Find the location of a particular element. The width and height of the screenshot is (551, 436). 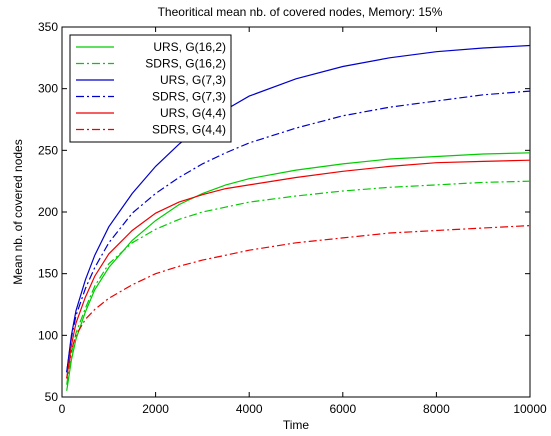

y-tick-label: 150 is located at coordinates (48, 274).